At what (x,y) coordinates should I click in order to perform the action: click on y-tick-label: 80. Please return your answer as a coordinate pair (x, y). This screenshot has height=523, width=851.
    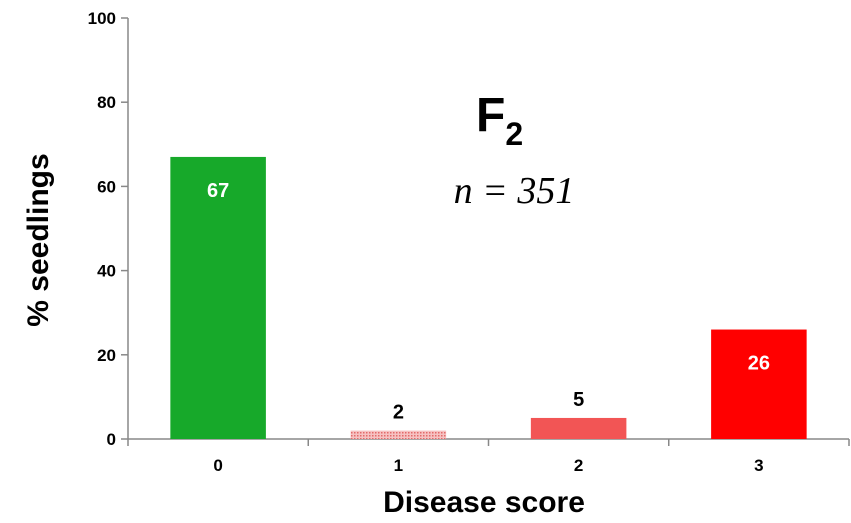
    Looking at the image, I should click on (106, 102).